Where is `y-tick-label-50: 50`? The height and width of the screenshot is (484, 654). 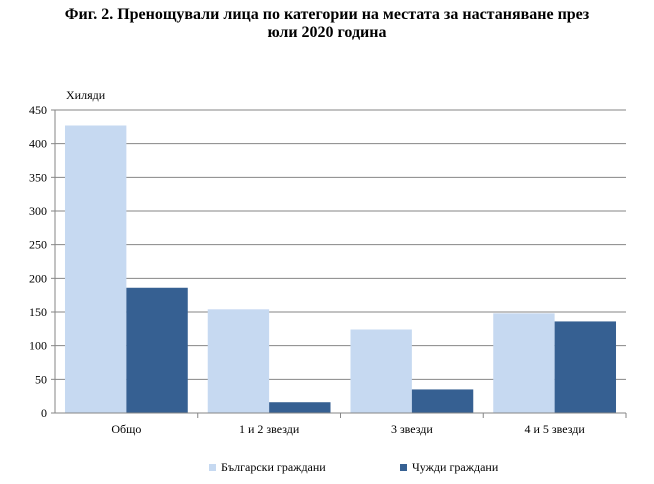 y-tick-label-50: 50 is located at coordinates (41, 379).